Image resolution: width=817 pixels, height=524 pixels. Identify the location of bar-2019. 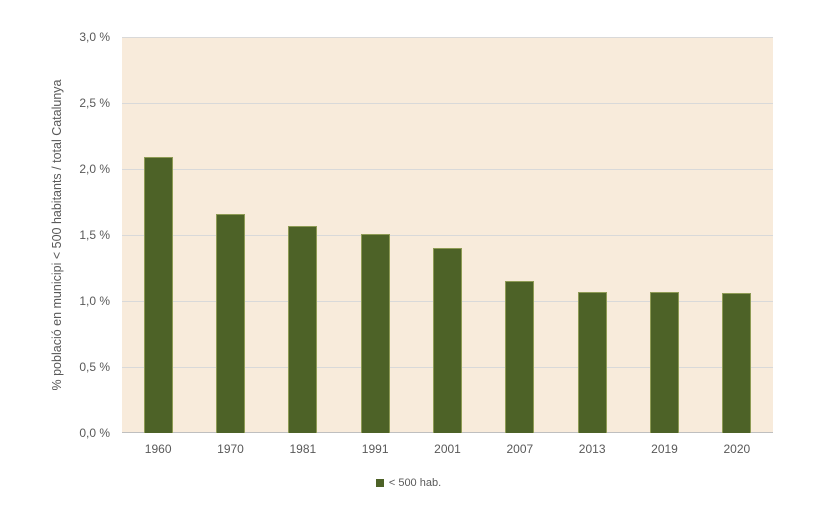
(664, 362).